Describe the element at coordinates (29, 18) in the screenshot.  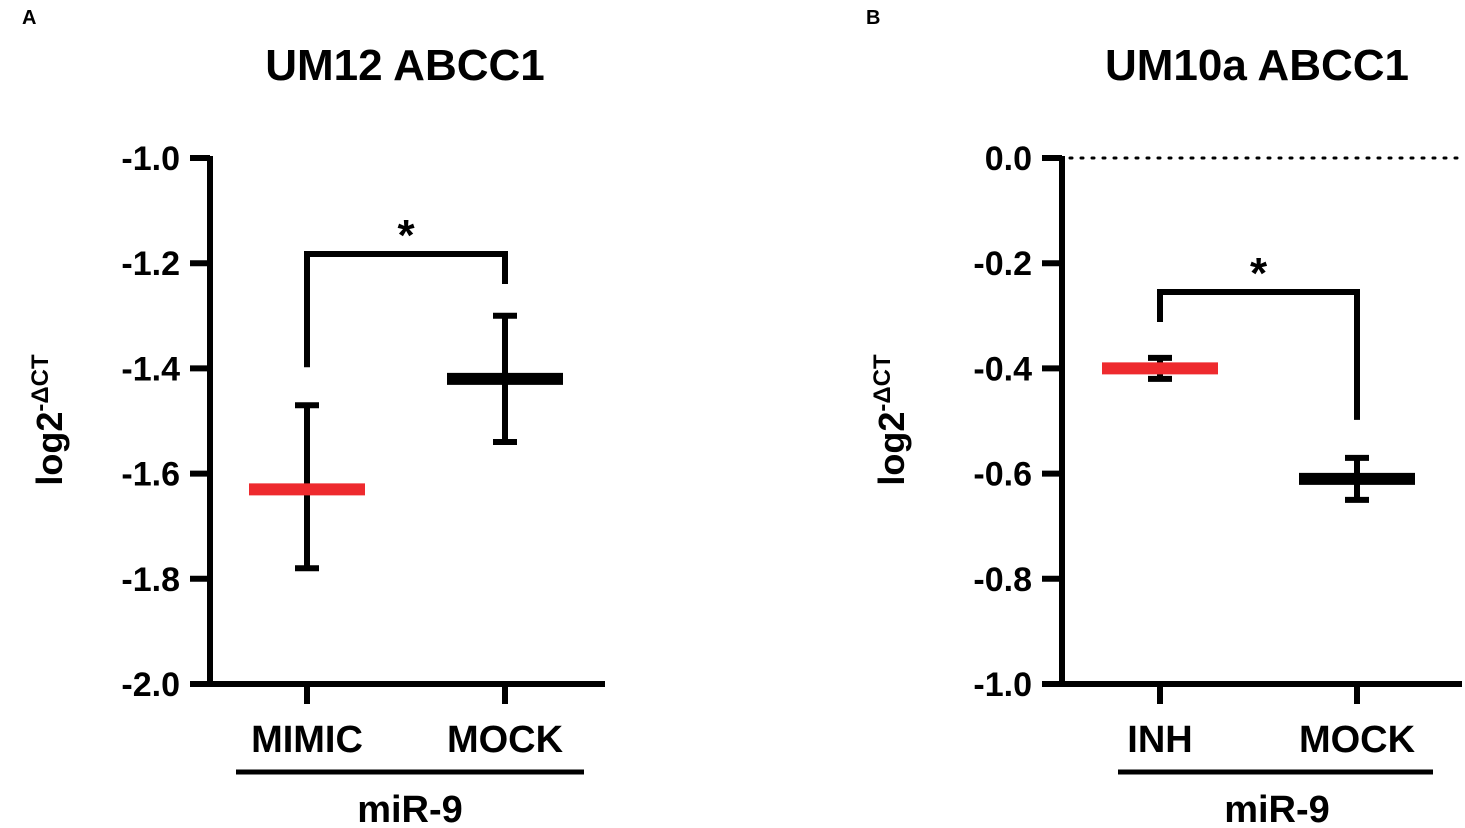
I see `panel-label: A` at that location.